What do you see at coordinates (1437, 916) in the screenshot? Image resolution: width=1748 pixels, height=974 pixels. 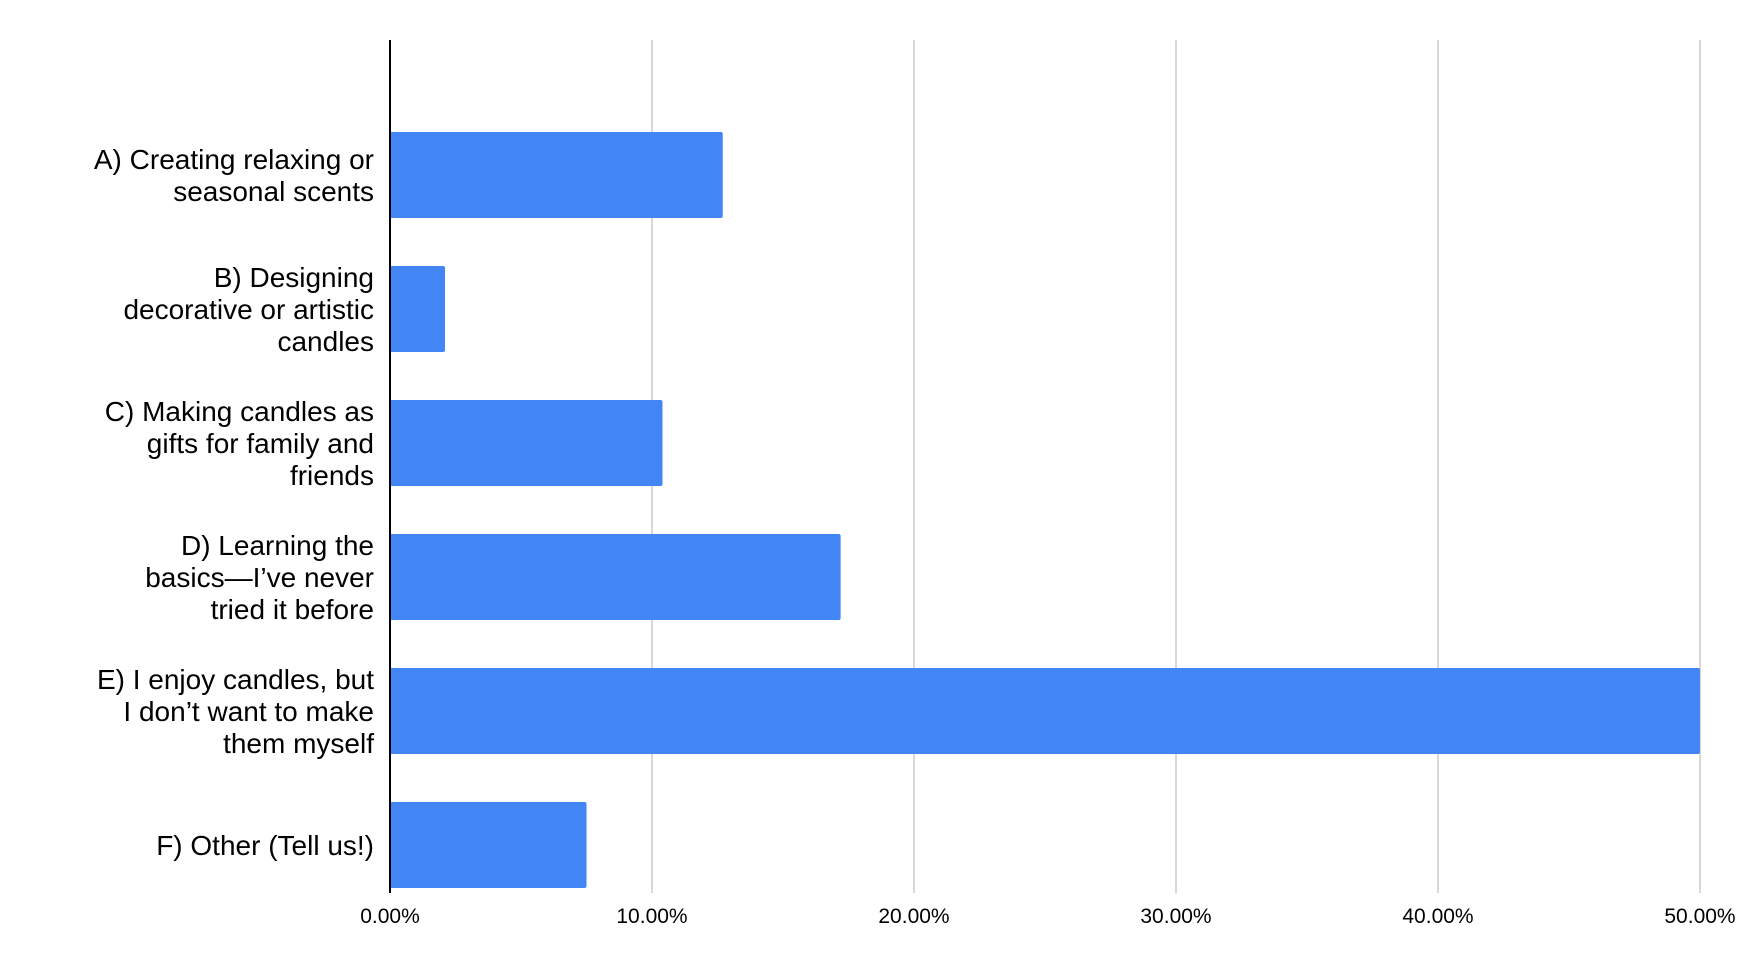 I see `x-tick-label-4: 40.00%` at bounding box center [1437, 916].